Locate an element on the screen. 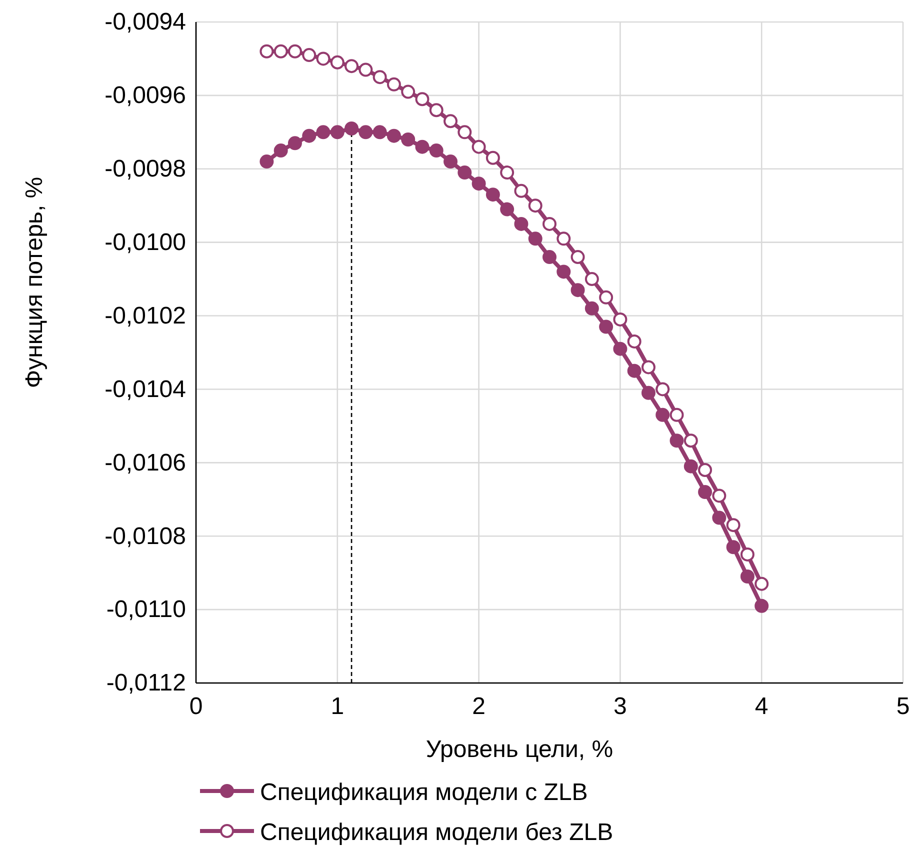 This screenshot has width=912, height=850. x-axis-title: Уровень цели, % is located at coordinates (520, 749).